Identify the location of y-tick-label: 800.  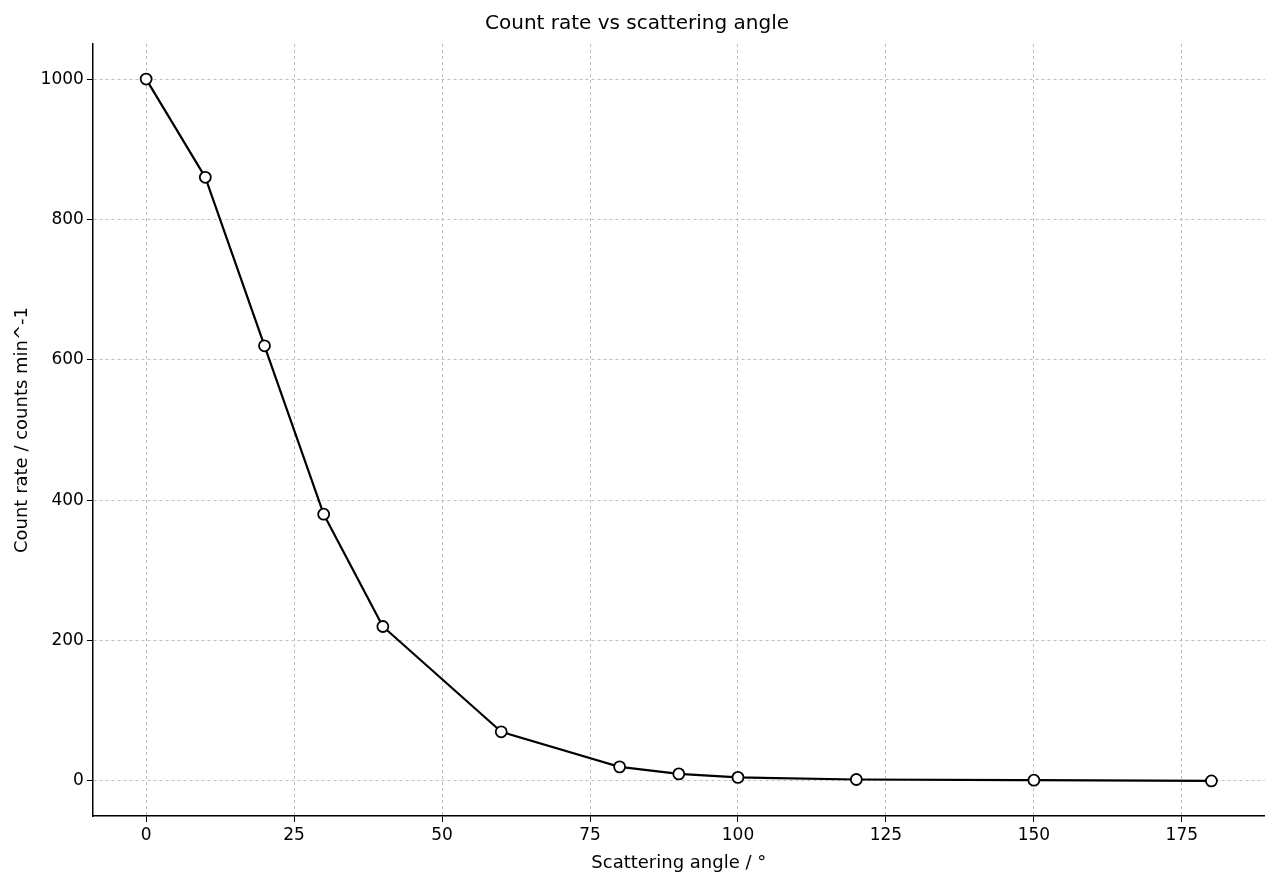
(67, 217).